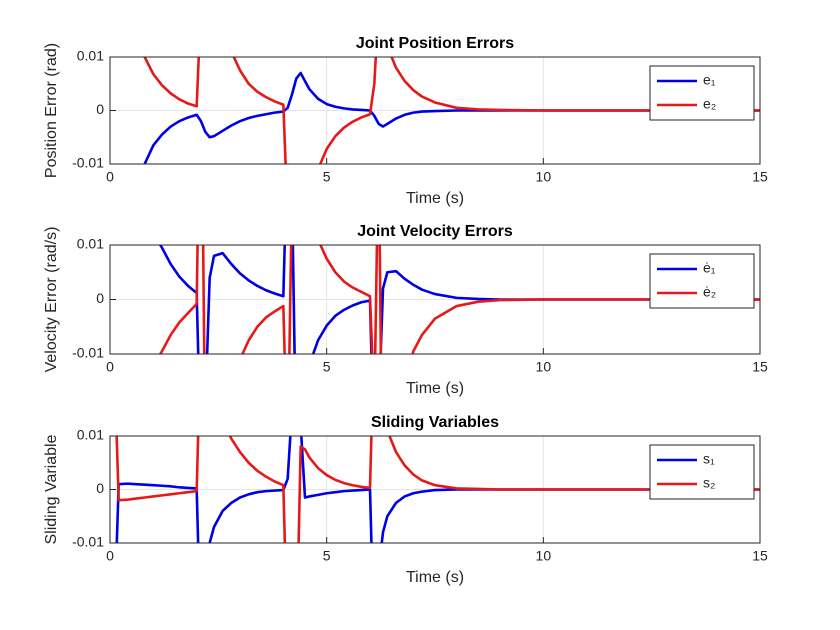  Describe the element at coordinates (435, 231) in the screenshot. I see `chart-title: Joint Velocity Errors` at that location.